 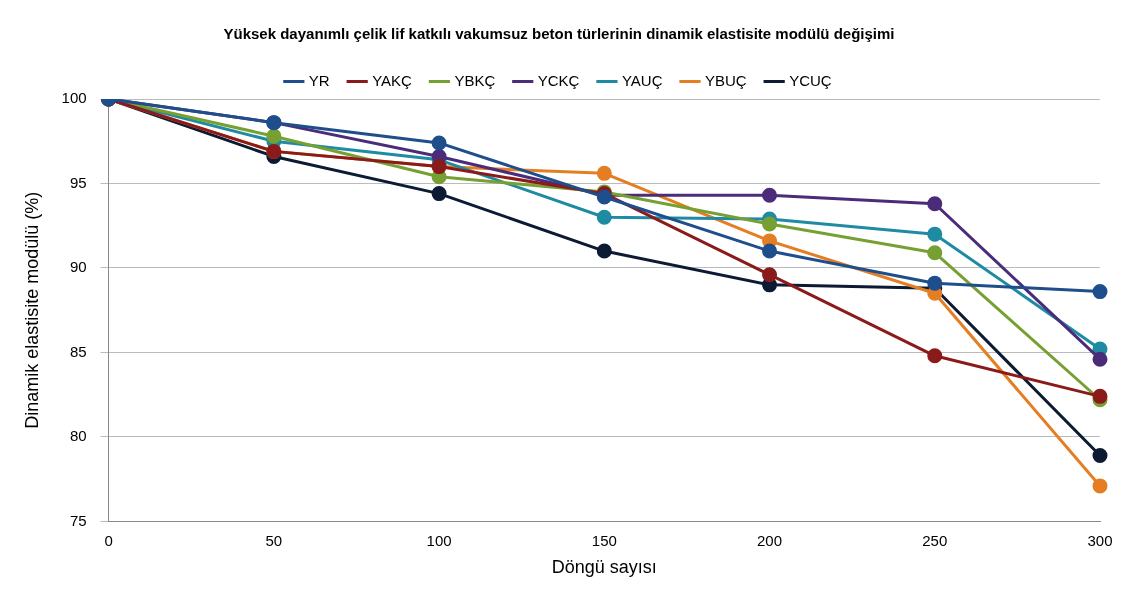 I want to click on y-tick-label: 90, so click(x=78, y=267).